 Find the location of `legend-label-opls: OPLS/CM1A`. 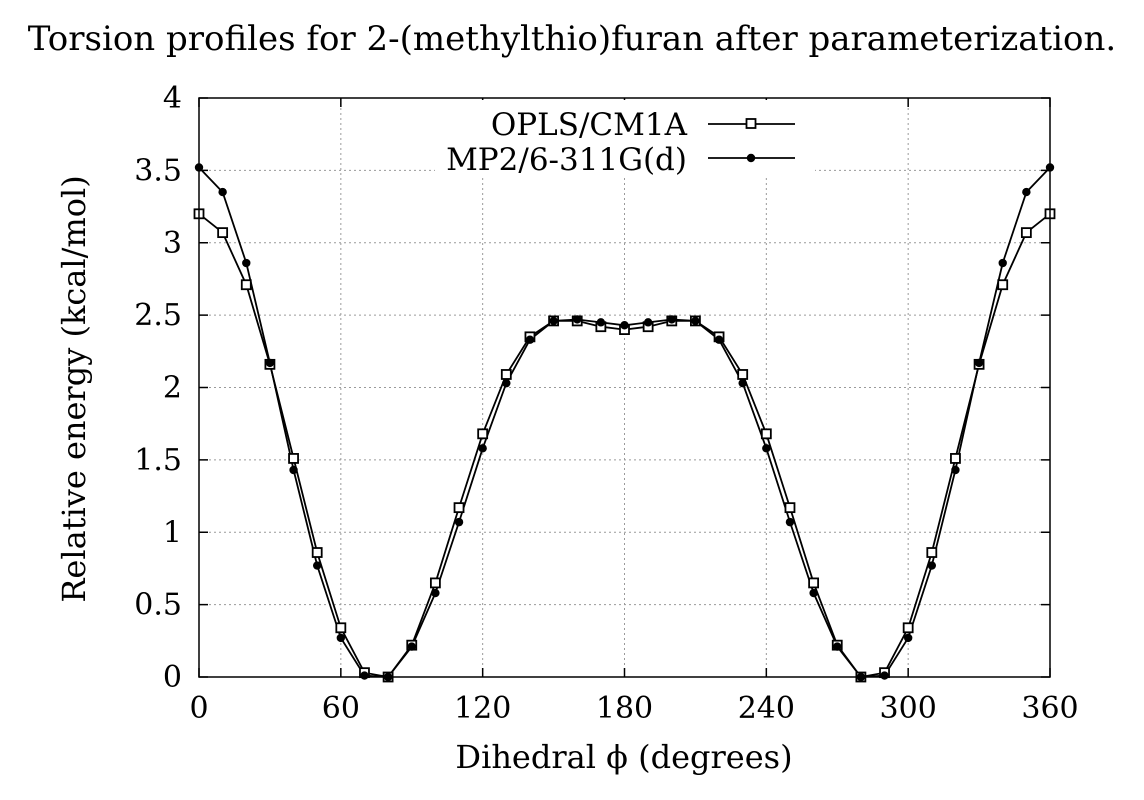

legend-label-opls: OPLS/CM1A is located at coordinates (589, 125).